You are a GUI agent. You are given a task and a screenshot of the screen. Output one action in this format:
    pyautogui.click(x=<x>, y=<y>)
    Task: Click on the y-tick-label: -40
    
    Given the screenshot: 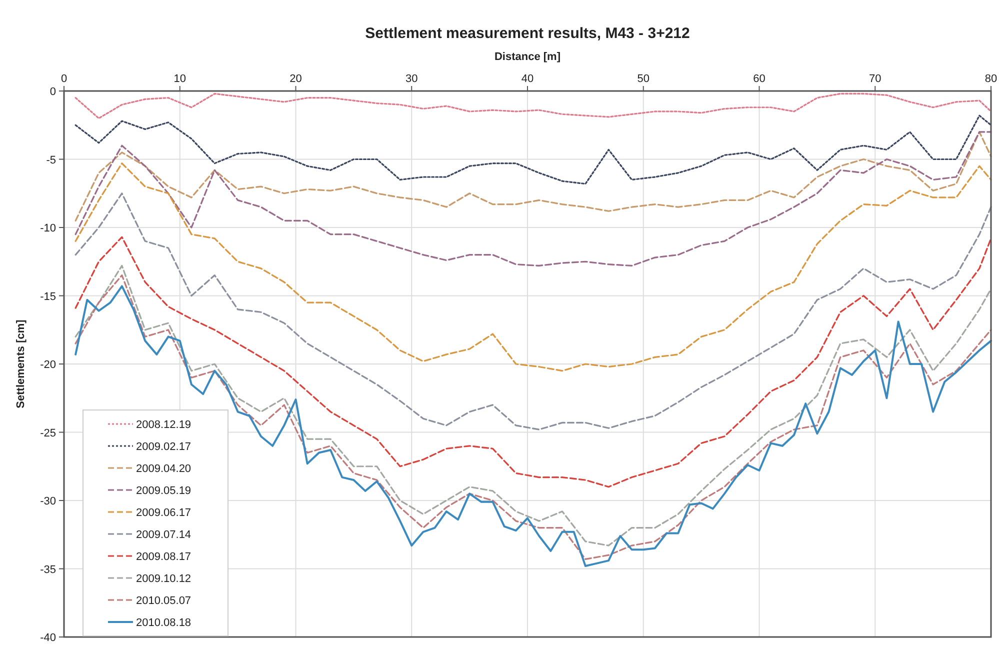 What is the action you would take?
    pyautogui.click(x=48, y=638)
    